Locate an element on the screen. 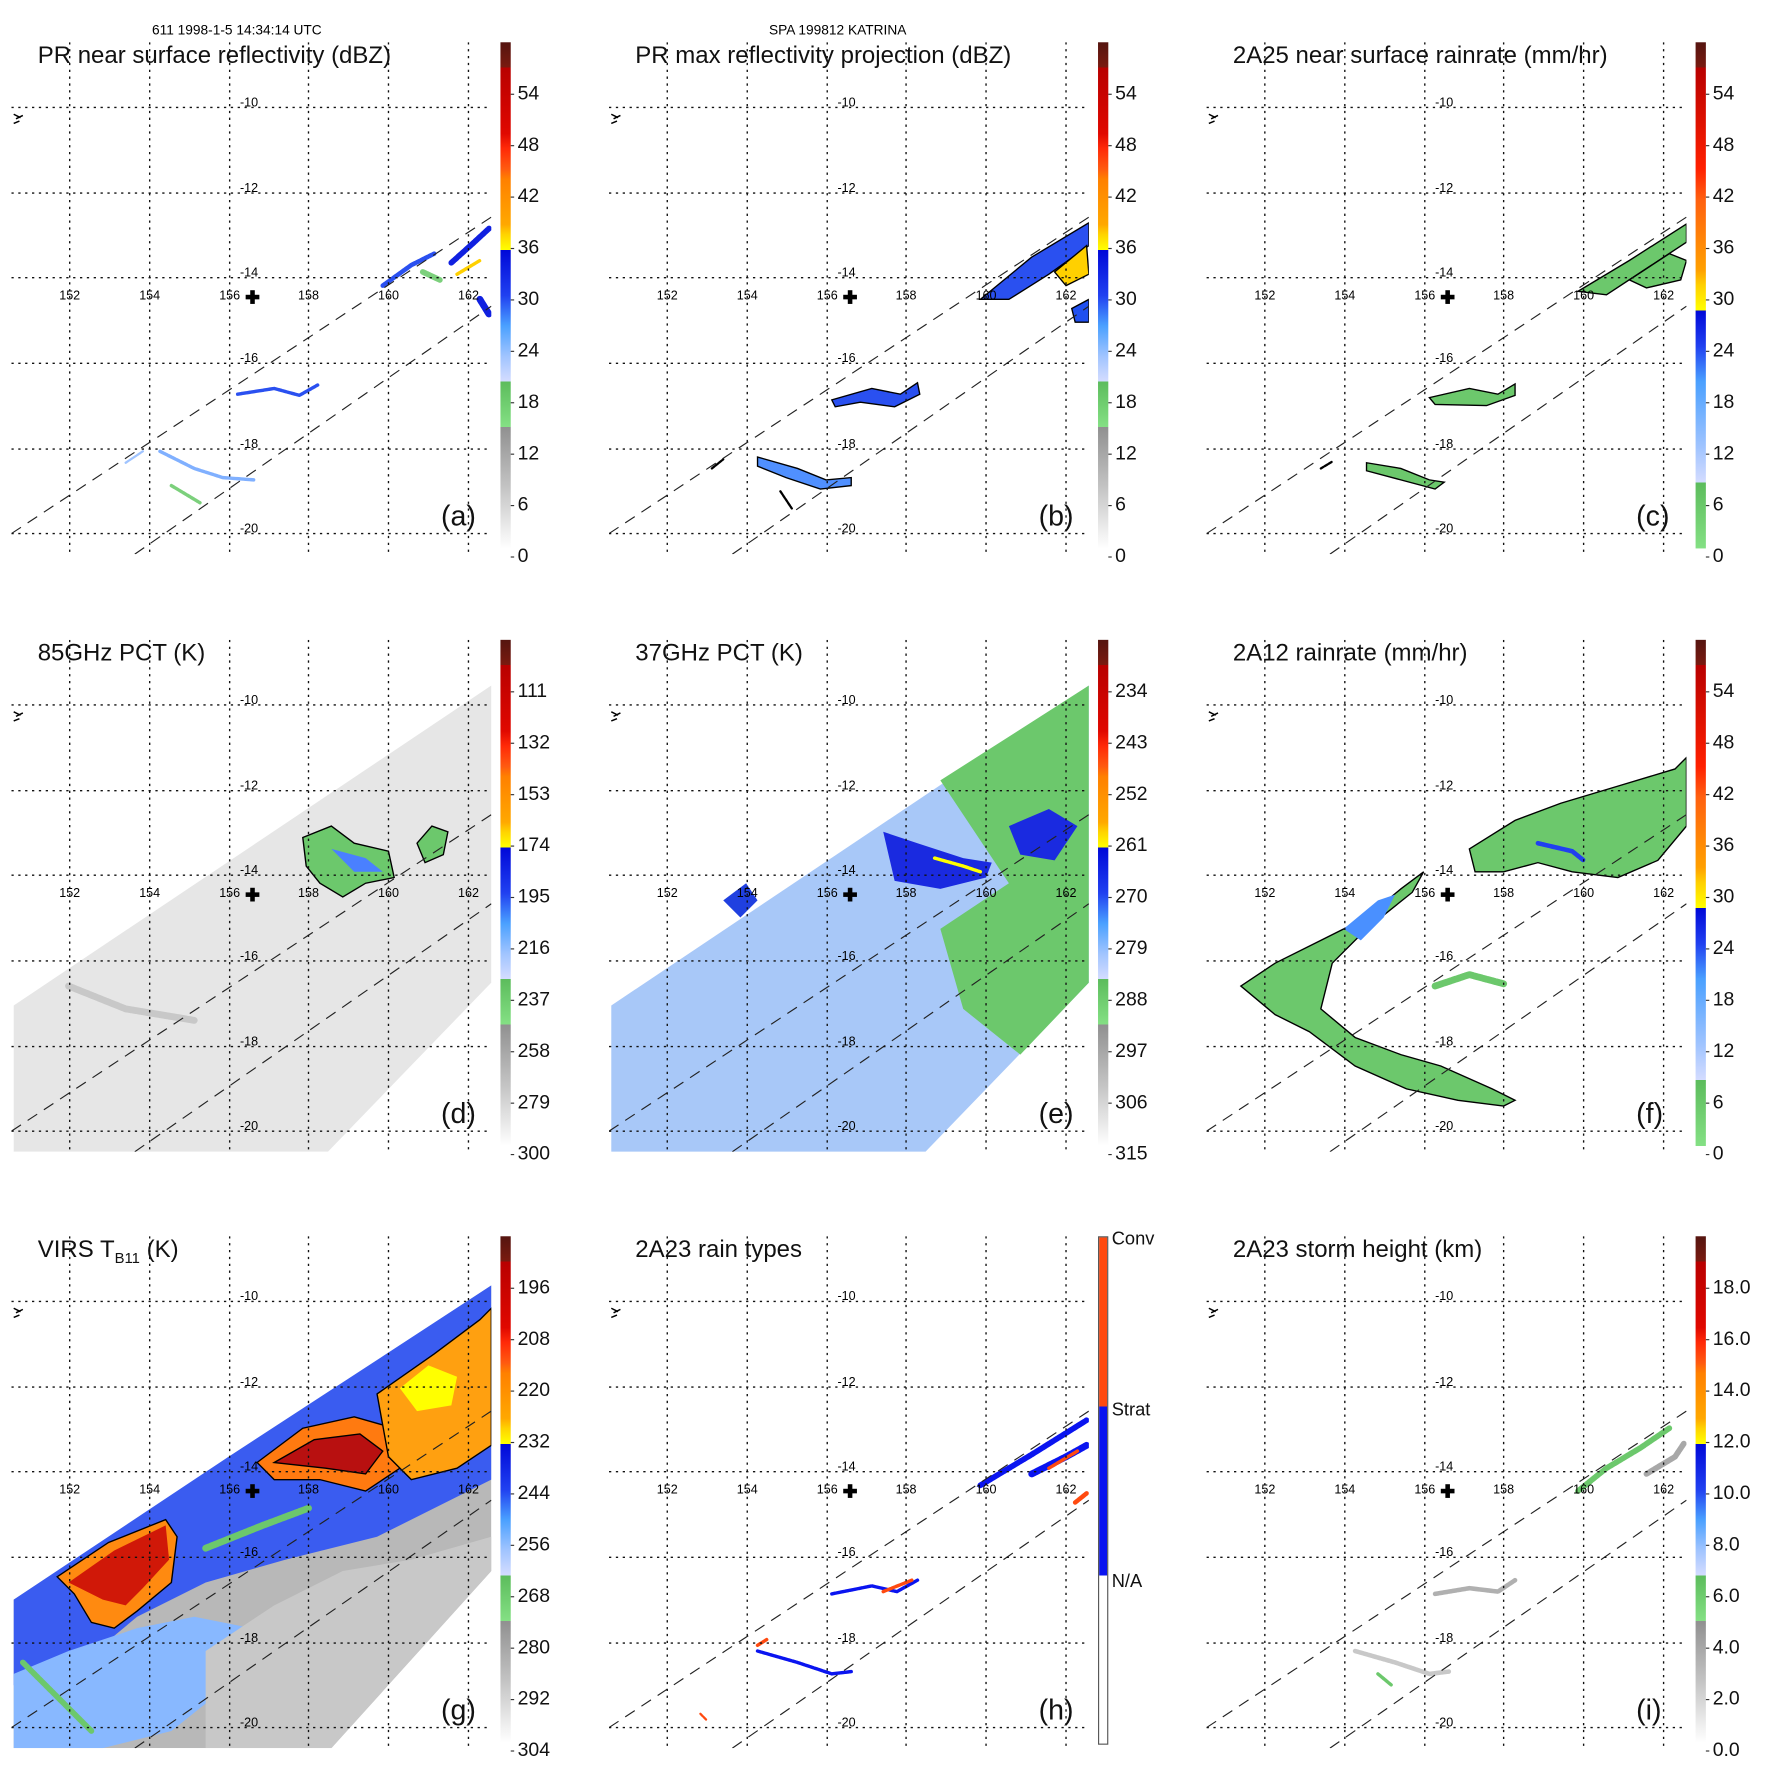 The image size is (1771, 1792). colorbar-label: 243 is located at coordinates (1131, 742).